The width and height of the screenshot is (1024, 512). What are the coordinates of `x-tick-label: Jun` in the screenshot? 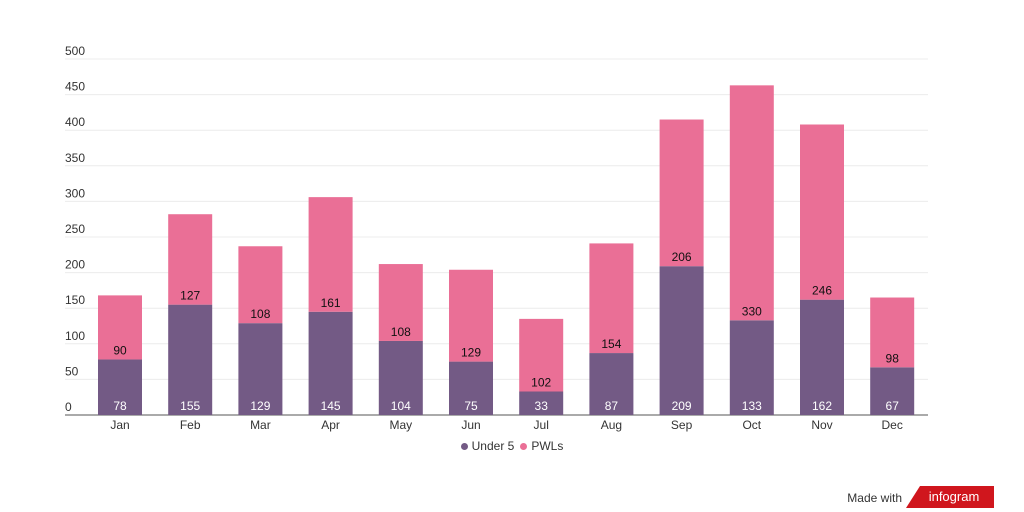 It's located at (470, 425).